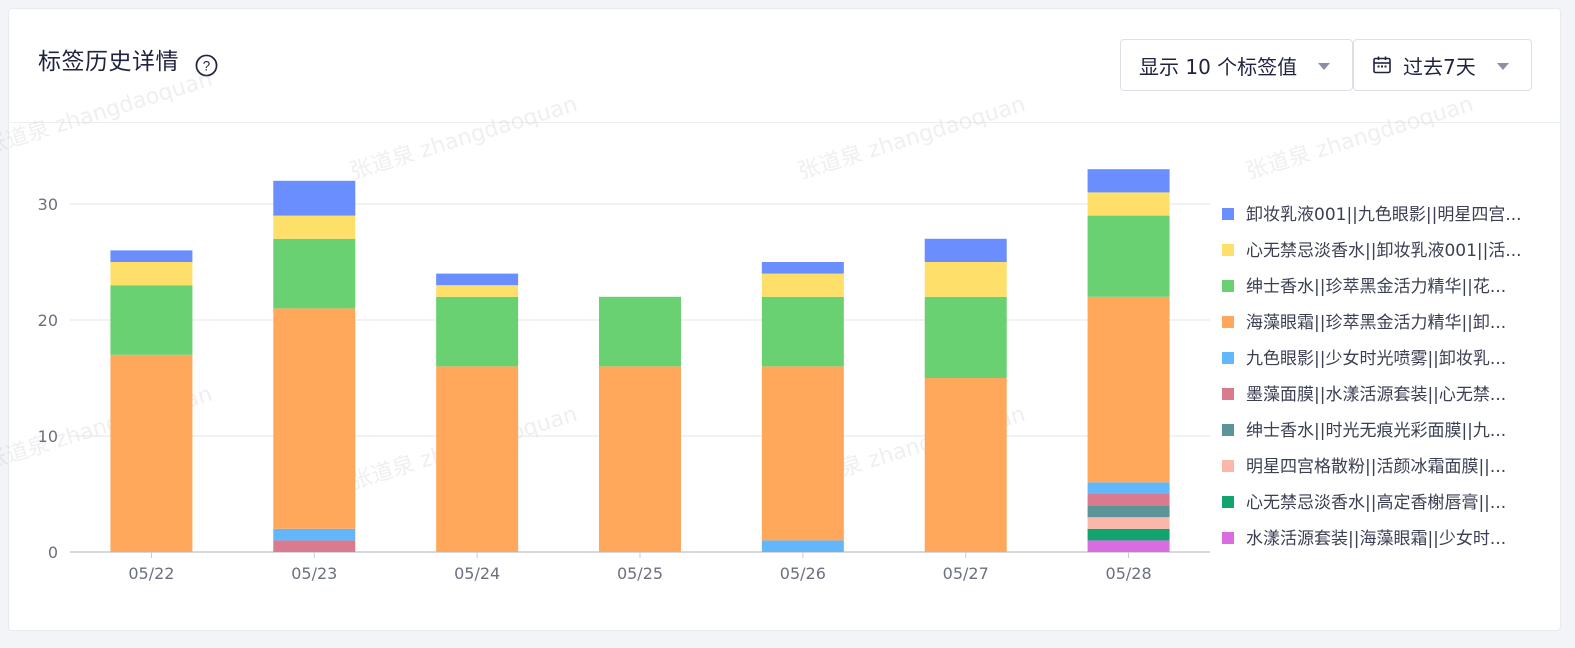 The width and height of the screenshot is (1575, 648). What do you see at coordinates (1218, 66) in the screenshot?
I see `tag-count-dropdown-label: 显示 10 个标签值` at bounding box center [1218, 66].